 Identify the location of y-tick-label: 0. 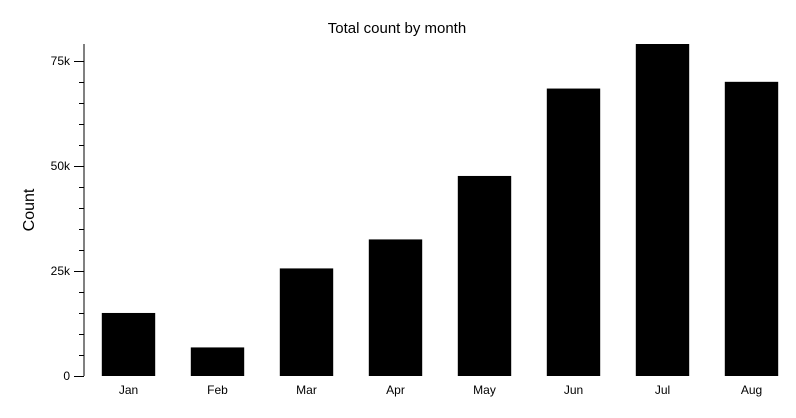
(66, 376).